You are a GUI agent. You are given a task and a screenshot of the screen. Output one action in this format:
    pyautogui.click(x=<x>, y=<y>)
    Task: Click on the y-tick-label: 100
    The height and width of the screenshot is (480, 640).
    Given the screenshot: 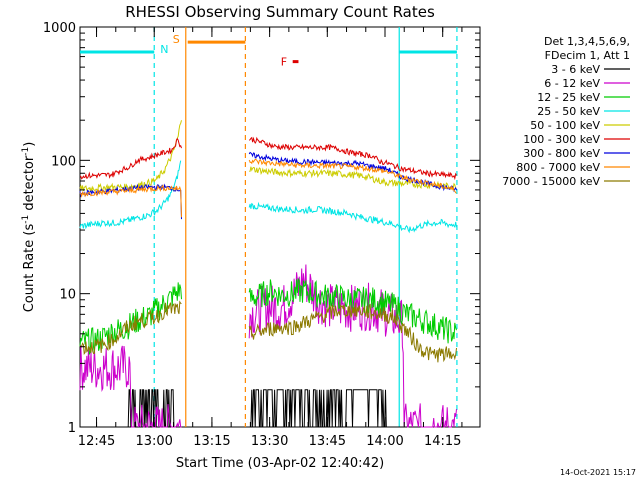 What is the action you would take?
    pyautogui.click(x=63, y=161)
    